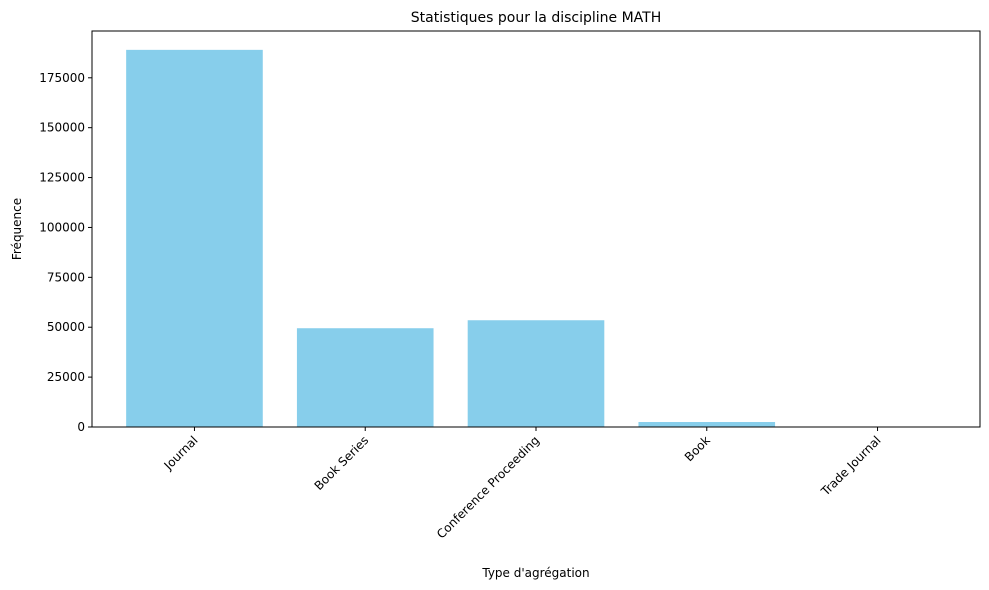  I want to click on bar-book-series, so click(365, 377).